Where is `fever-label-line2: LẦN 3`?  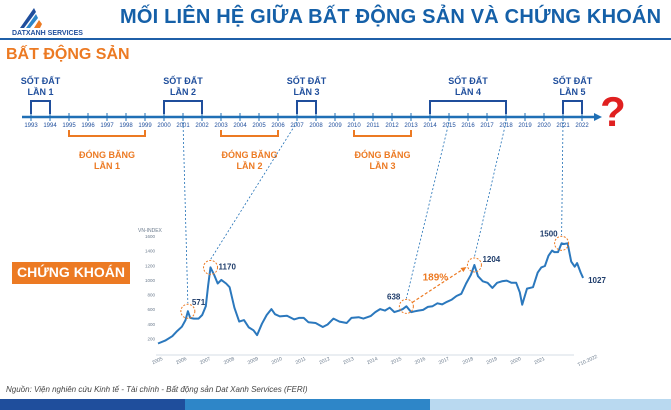 fever-label-line2: LẦN 3 is located at coordinates (306, 92).